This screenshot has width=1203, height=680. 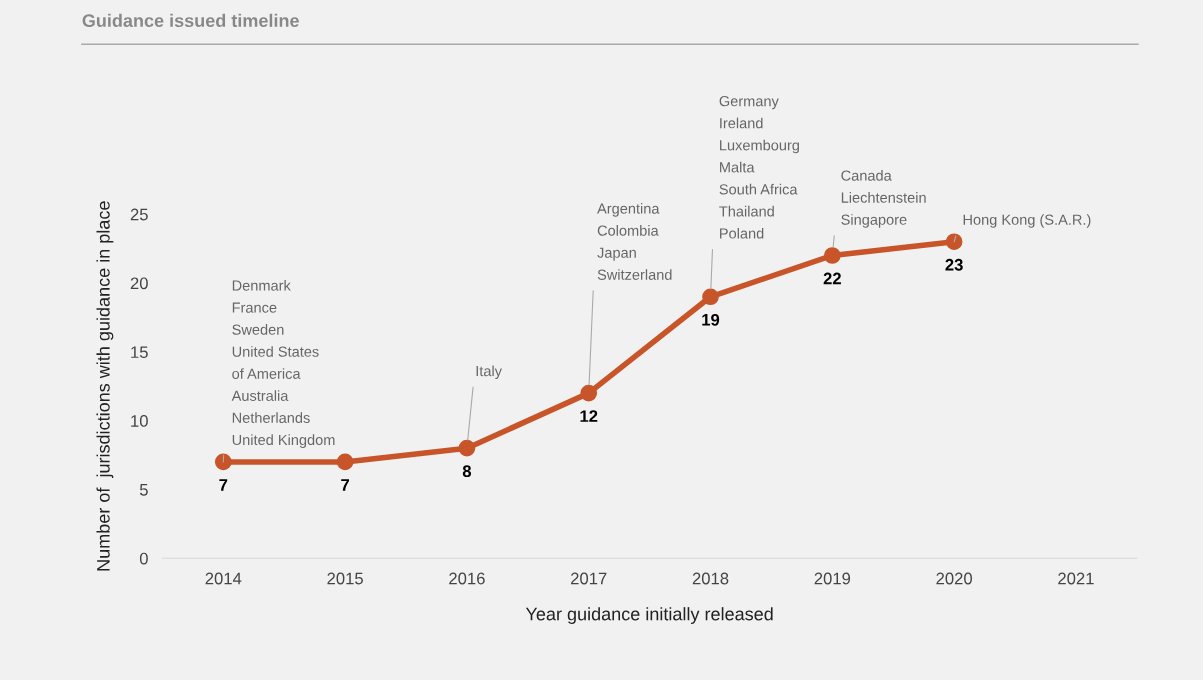 I want to click on x-tick-label: 2016, so click(x=467, y=578).